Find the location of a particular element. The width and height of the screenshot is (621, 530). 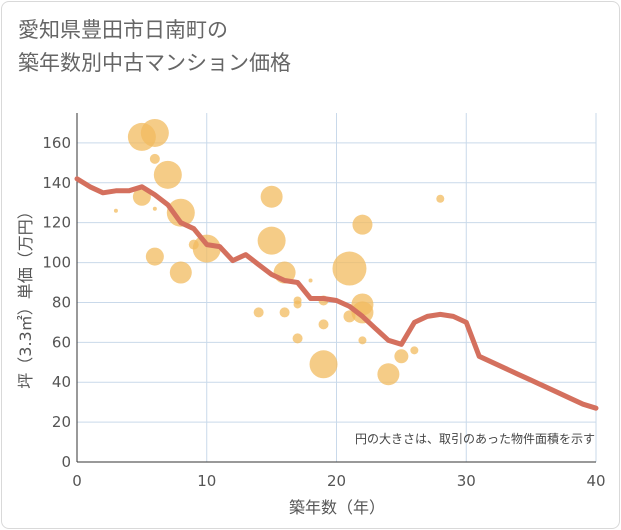

x-tick-label: 0 is located at coordinates (77, 481).